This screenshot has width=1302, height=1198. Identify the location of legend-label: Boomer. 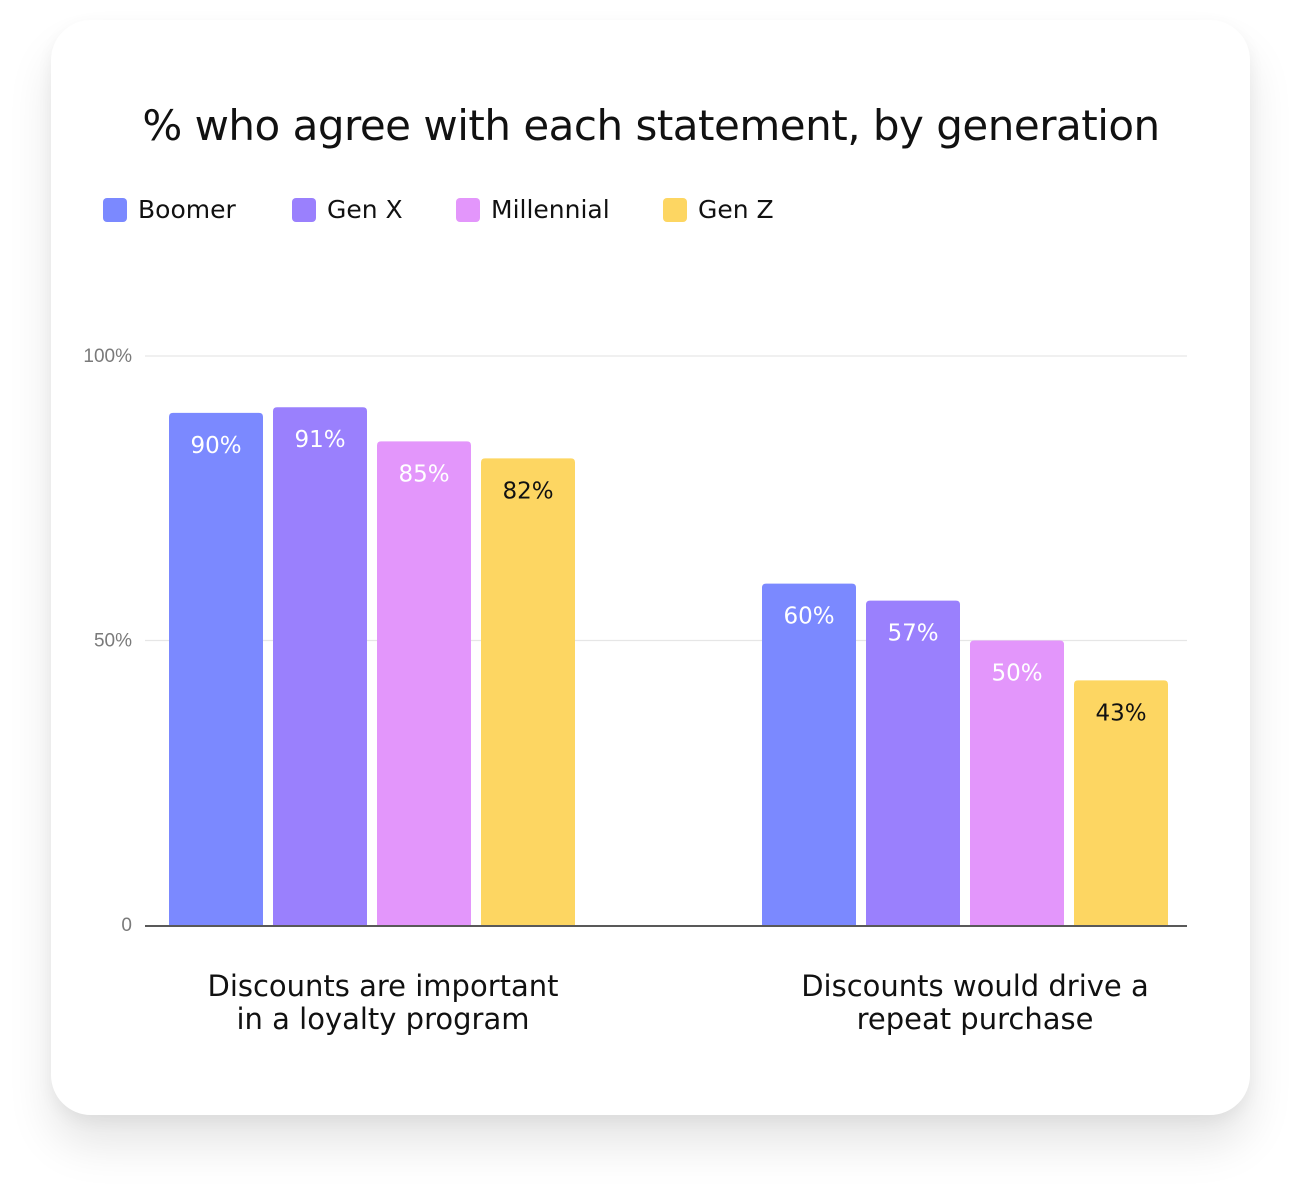
(187, 209).